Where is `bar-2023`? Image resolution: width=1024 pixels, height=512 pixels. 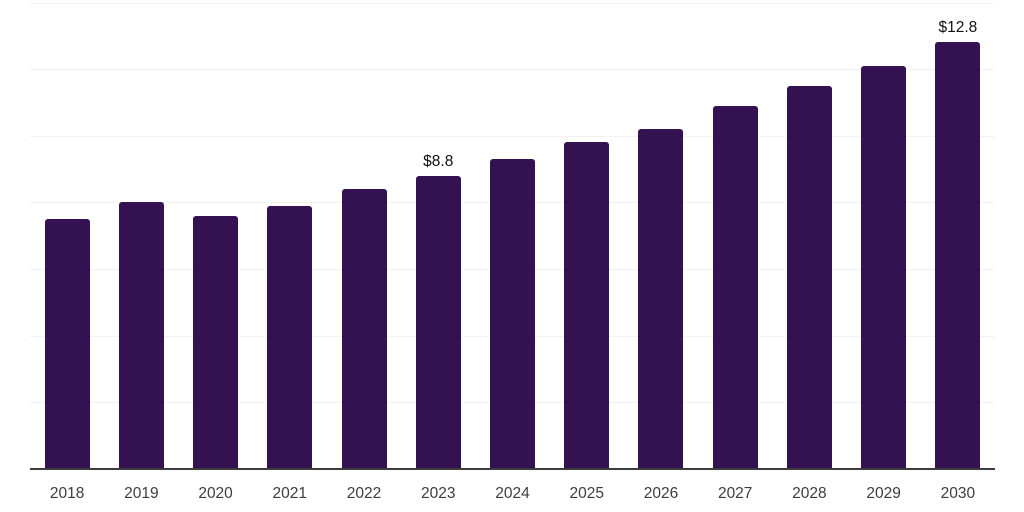
bar-2023 is located at coordinates (438, 322).